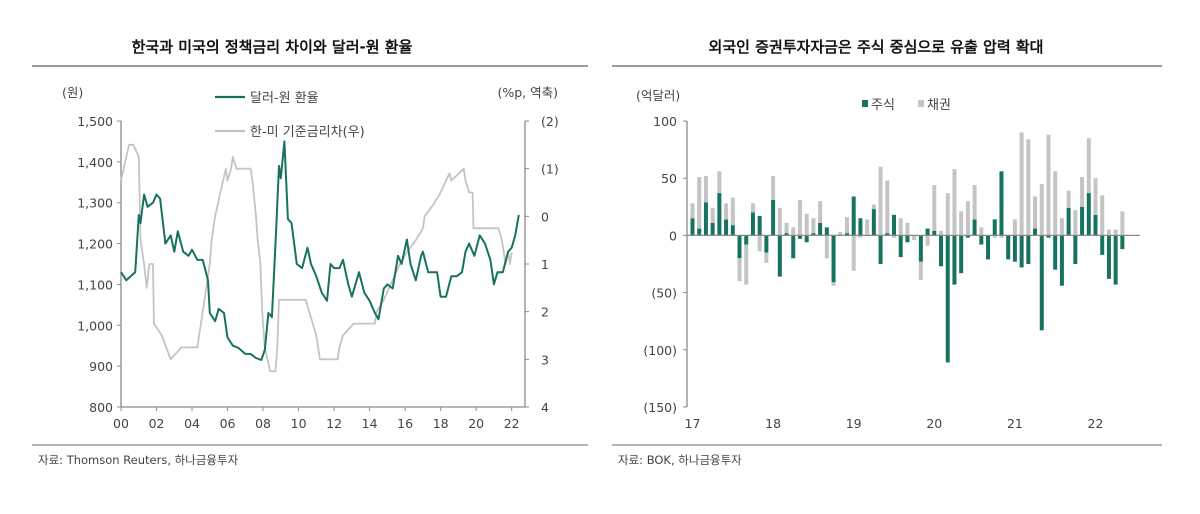 The image size is (1200, 514). I want to click on bar-x-tick-label: 17, so click(693, 423).